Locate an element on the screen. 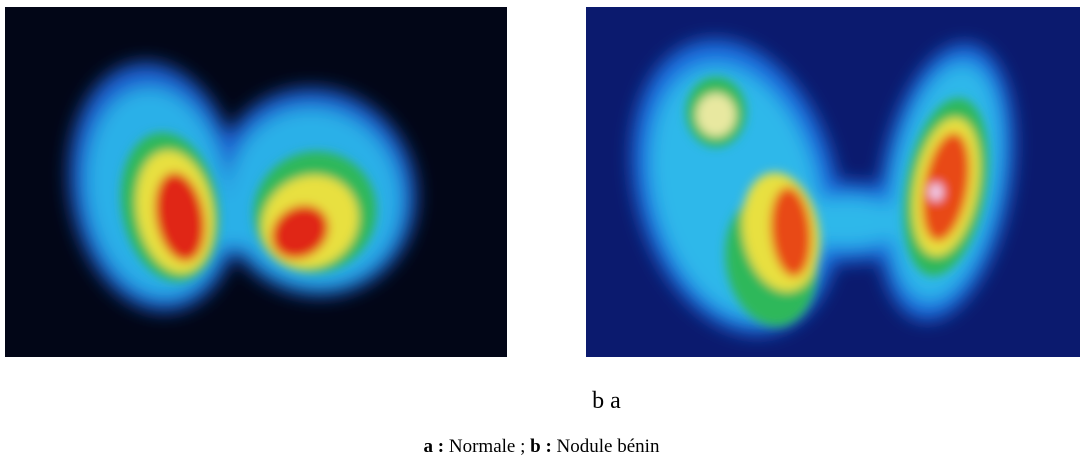  caption: a : Normale ; b : Nodule bénin is located at coordinates (541, 447).